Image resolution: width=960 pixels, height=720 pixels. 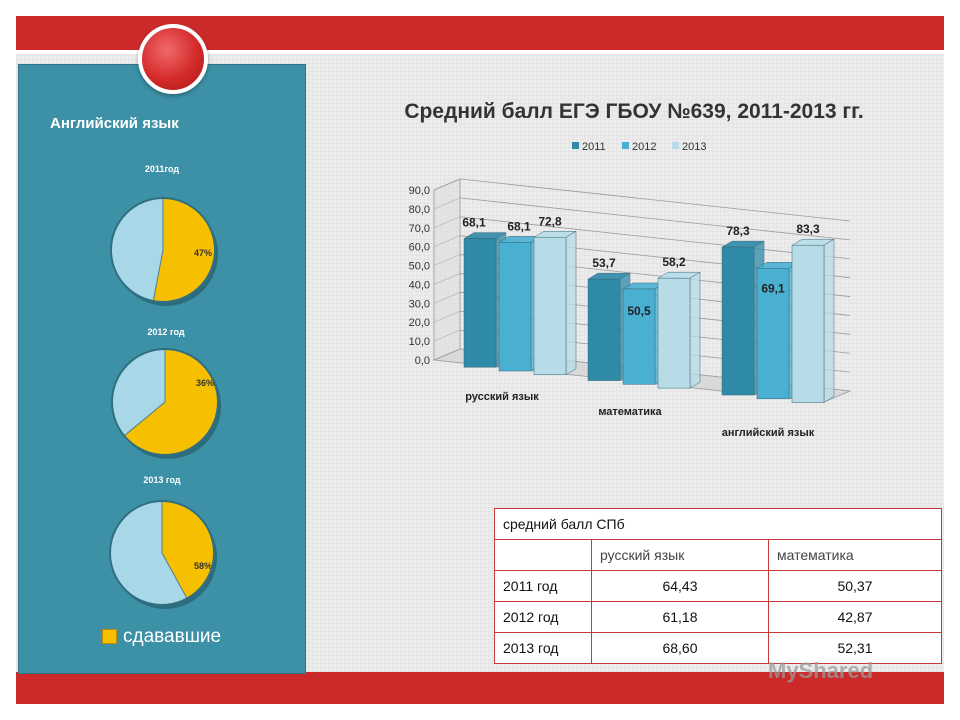 What do you see at coordinates (419, 191) in the screenshot?
I see `y-tick-label: 90,0` at bounding box center [419, 191].